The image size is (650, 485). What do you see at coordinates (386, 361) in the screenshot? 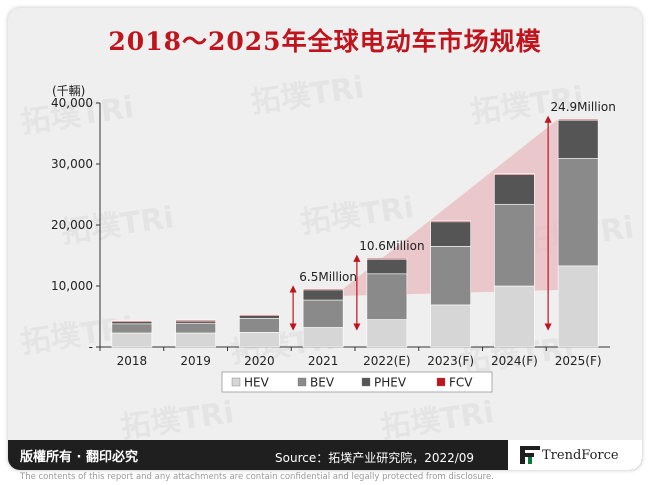
I see `x-tick-label: 2022(E)` at bounding box center [386, 361].